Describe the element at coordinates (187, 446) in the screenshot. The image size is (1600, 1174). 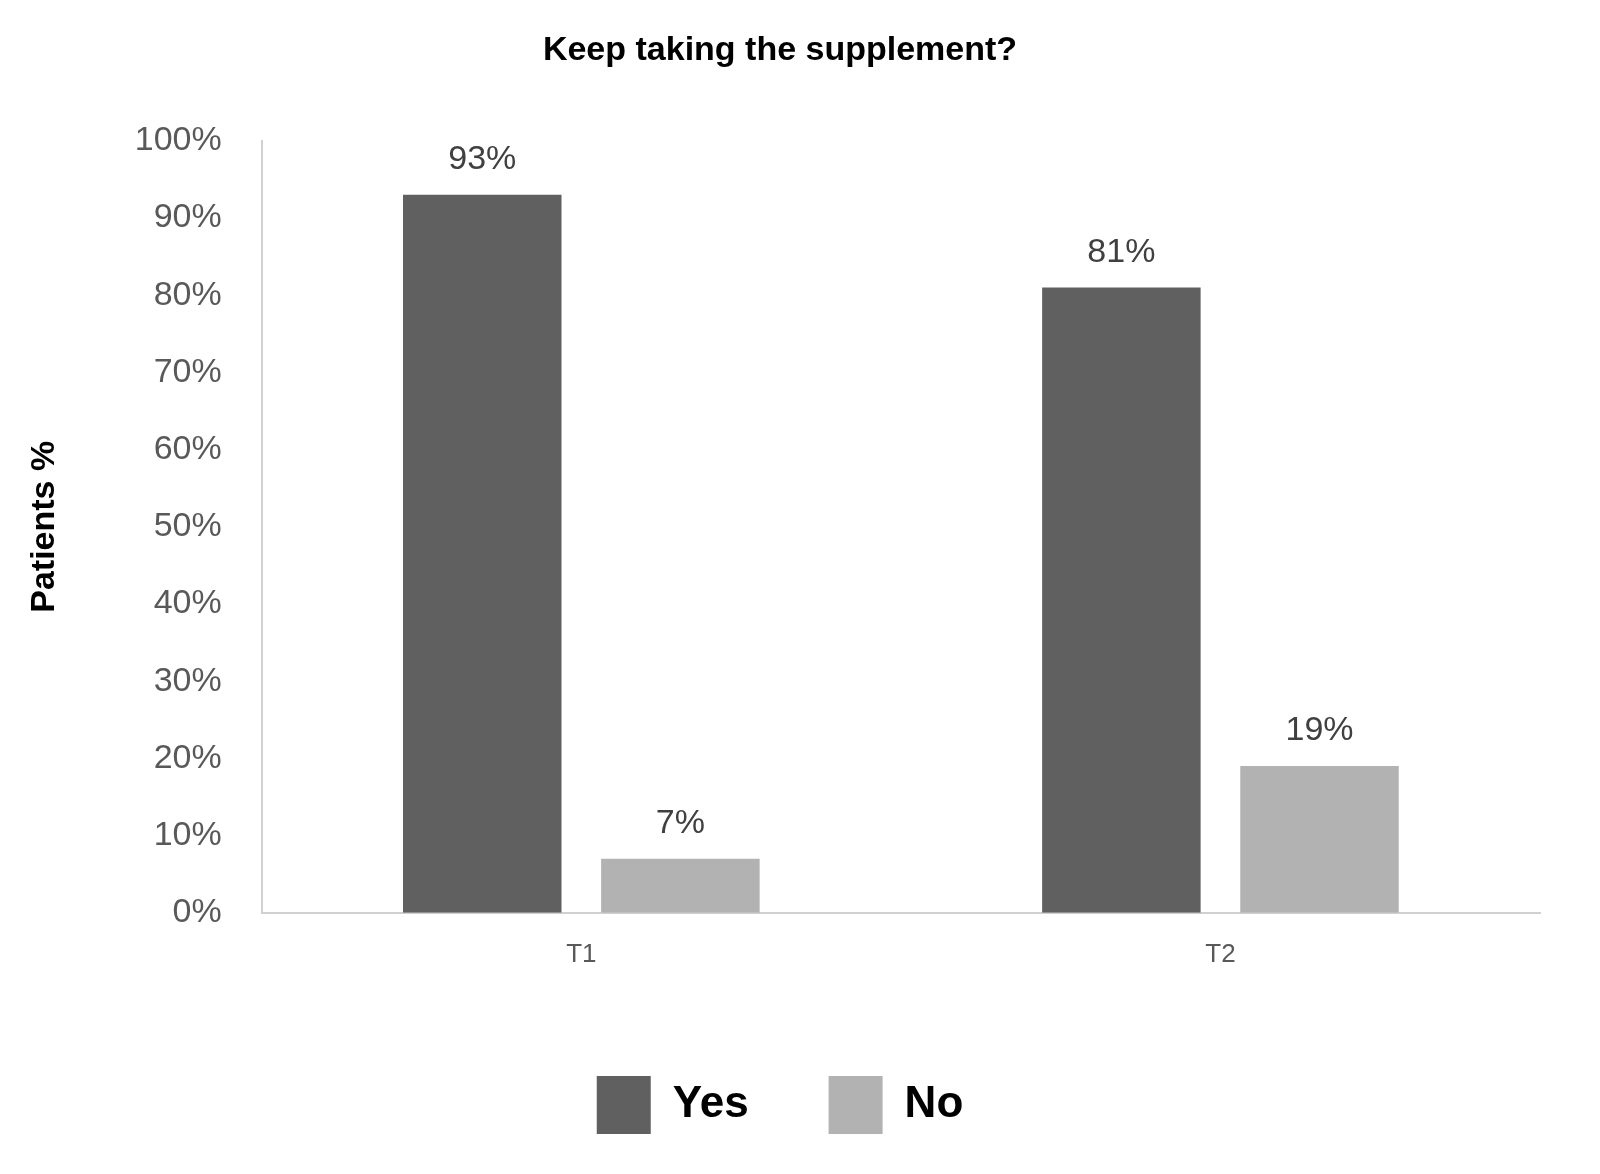
I see `y-tick-label: 60%` at that location.